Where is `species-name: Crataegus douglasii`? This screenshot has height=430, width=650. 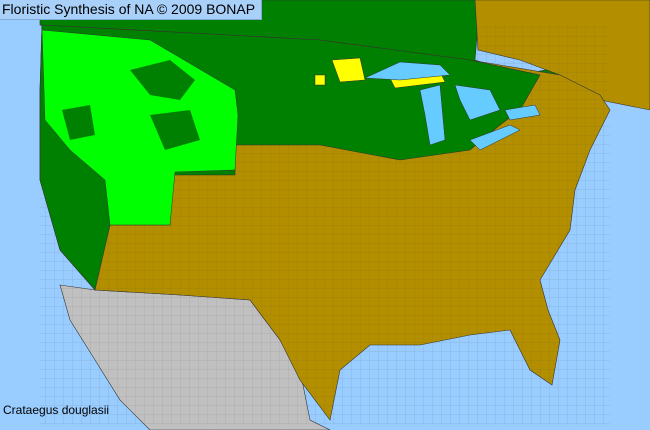 species-name: Crataegus douglasii is located at coordinates (56, 410).